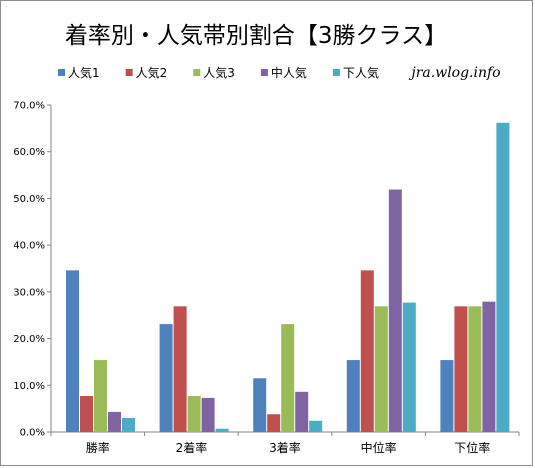 This screenshot has height=468, width=535. Describe the element at coordinates (166, 378) in the screenshot. I see `bar-人気1-2着率` at that location.